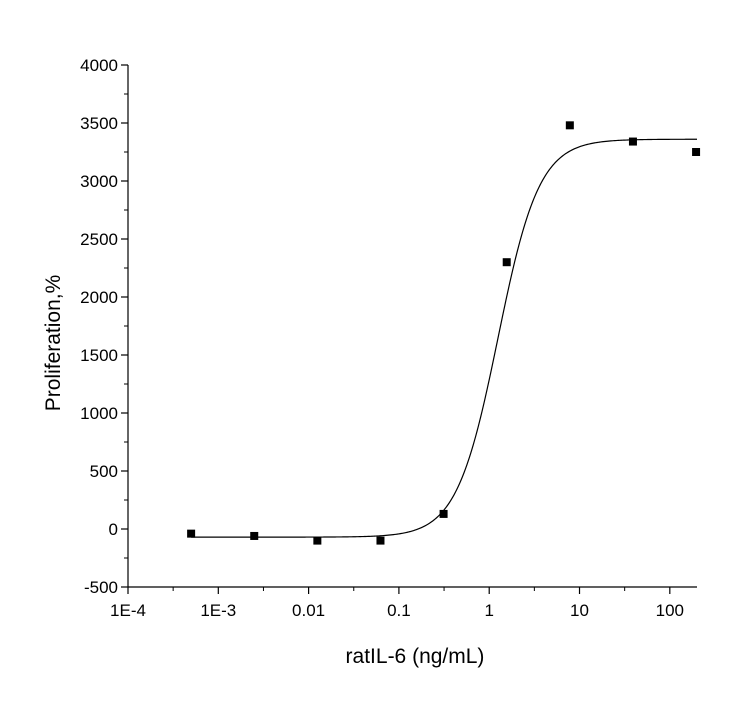  I want to click on y-tick-label: 4000, so click(99, 65).